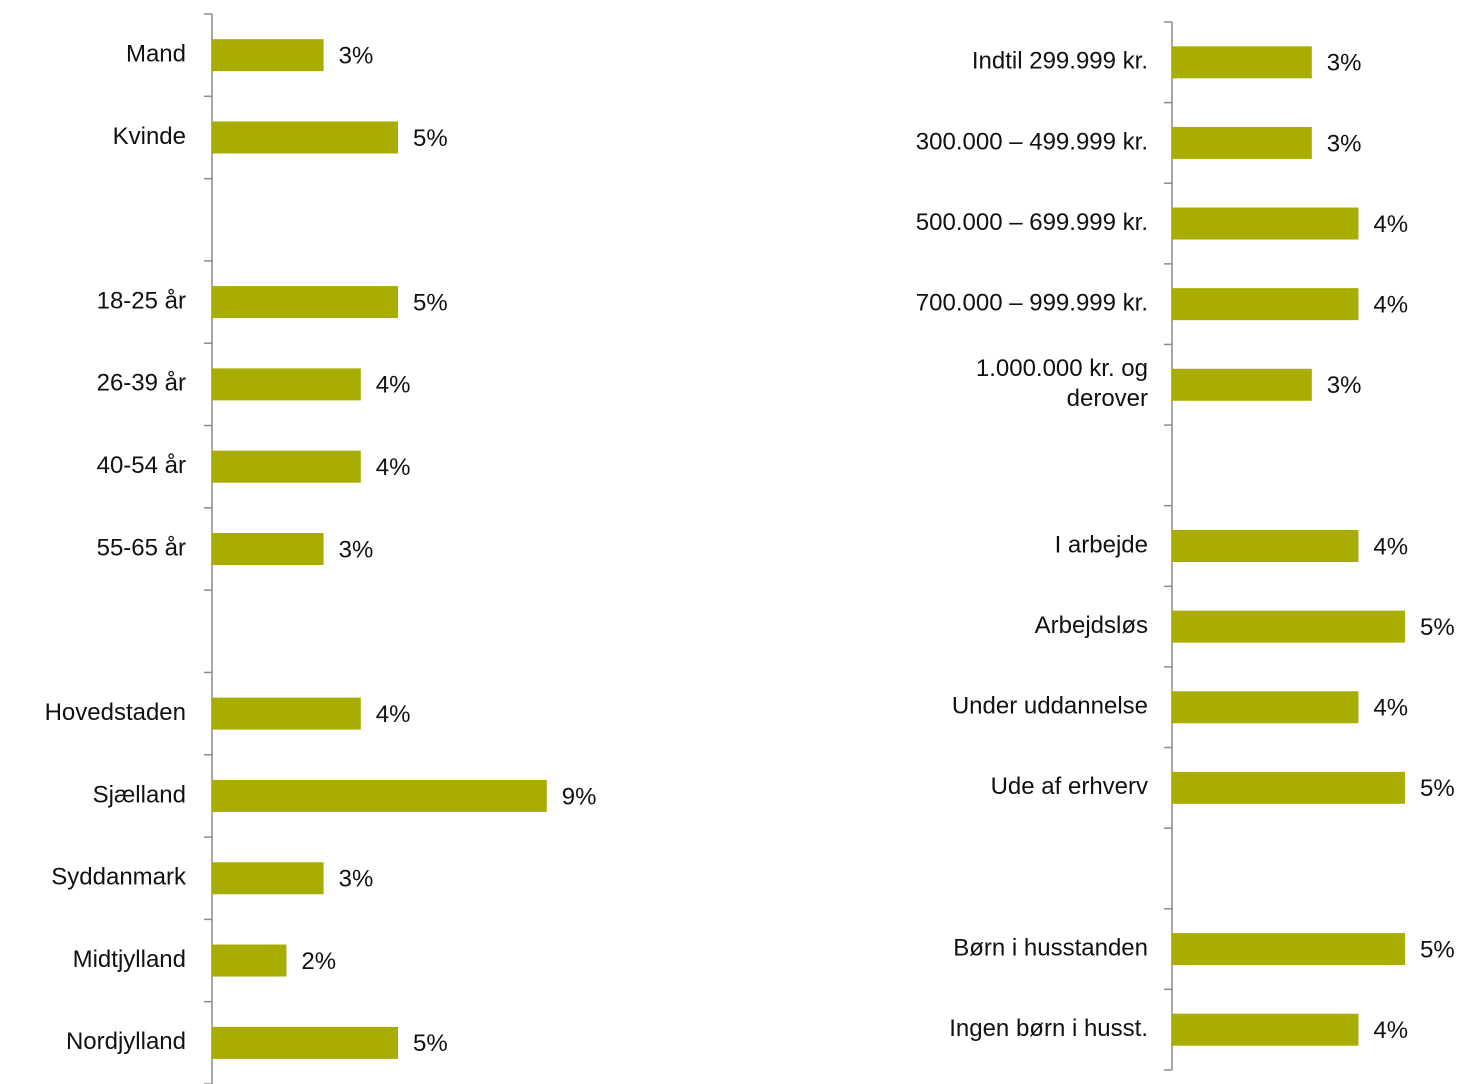  What do you see at coordinates (129, 959) in the screenshot?
I see `category-label: Midtjylland` at bounding box center [129, 959].